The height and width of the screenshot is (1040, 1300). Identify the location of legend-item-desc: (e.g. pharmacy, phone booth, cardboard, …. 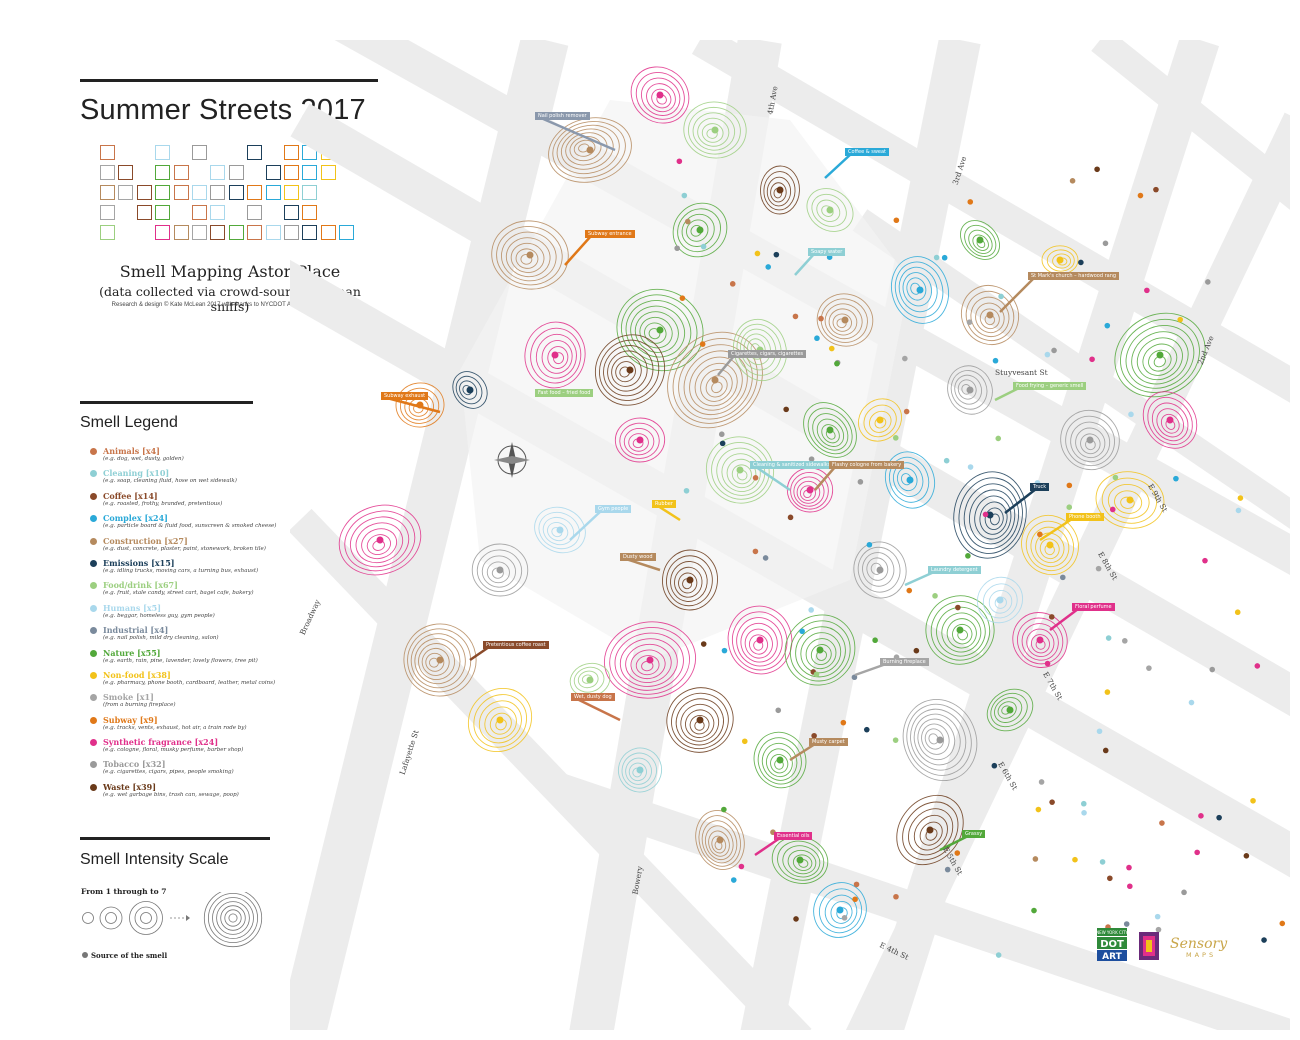
(189, 682).